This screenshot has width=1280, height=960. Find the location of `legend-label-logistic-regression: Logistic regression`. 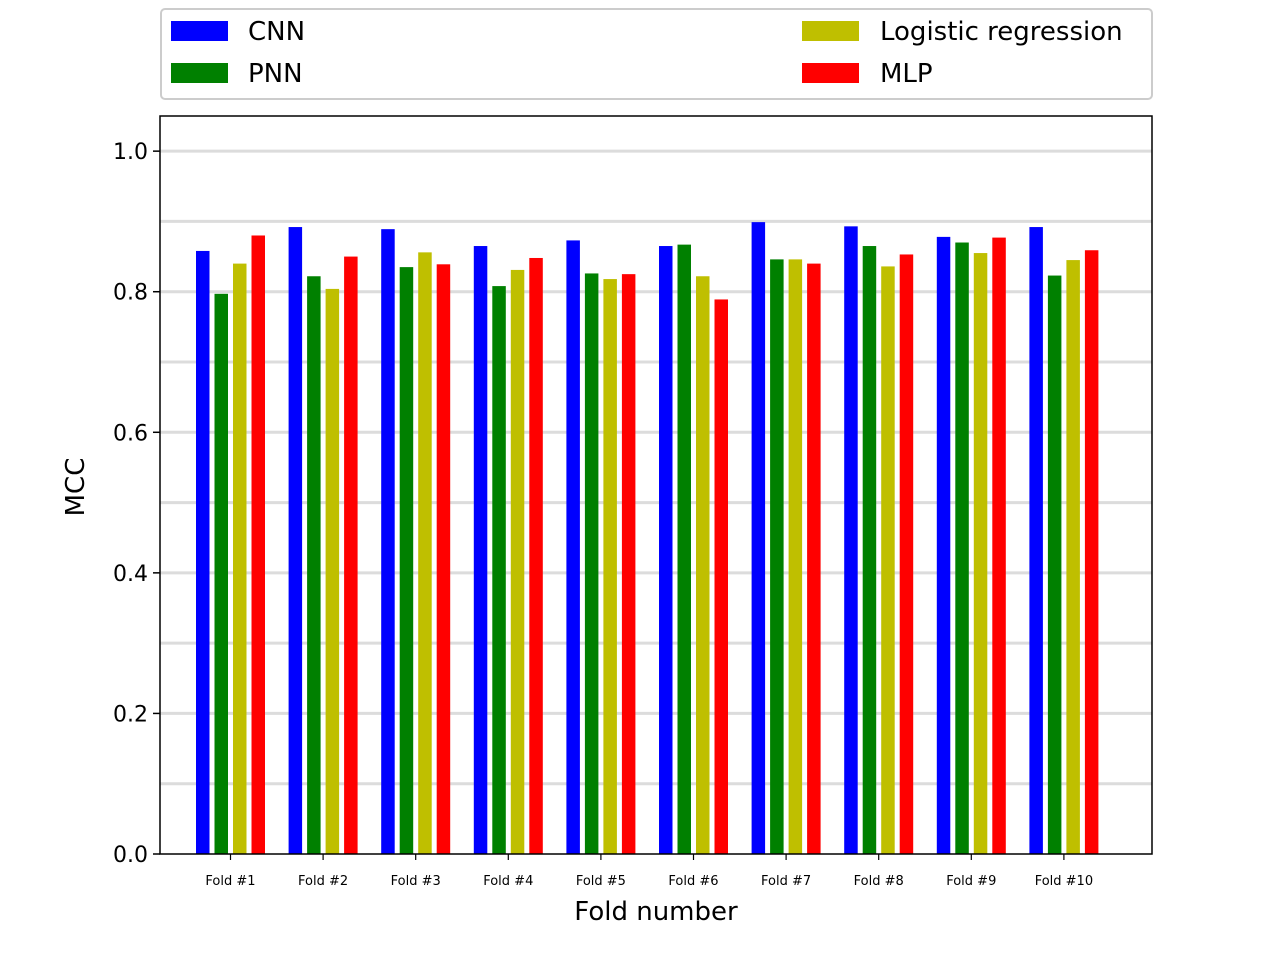

legend-label-logistic-regression: Logistic regression is located at coordinates (1001, 32).